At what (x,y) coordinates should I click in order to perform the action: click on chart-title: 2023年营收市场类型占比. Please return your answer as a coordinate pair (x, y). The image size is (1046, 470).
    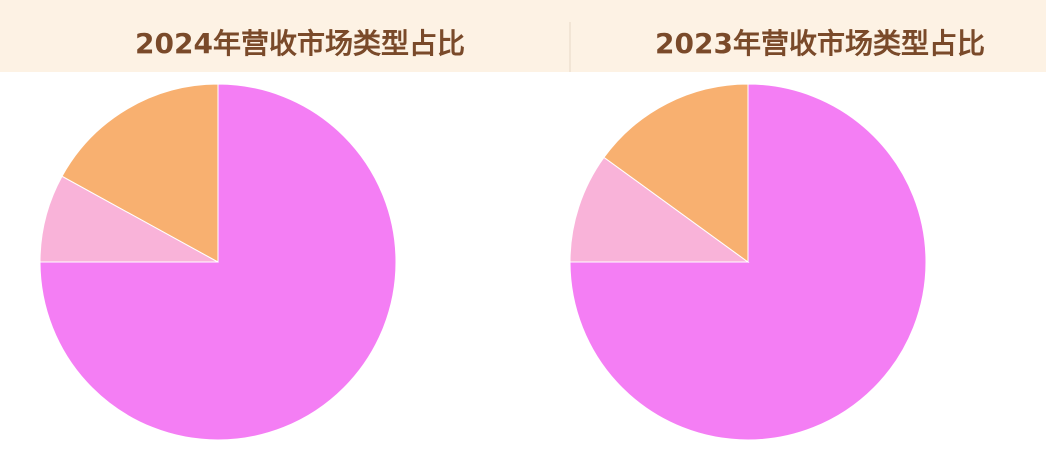
    Looking at the image, I should click on (820, 43).